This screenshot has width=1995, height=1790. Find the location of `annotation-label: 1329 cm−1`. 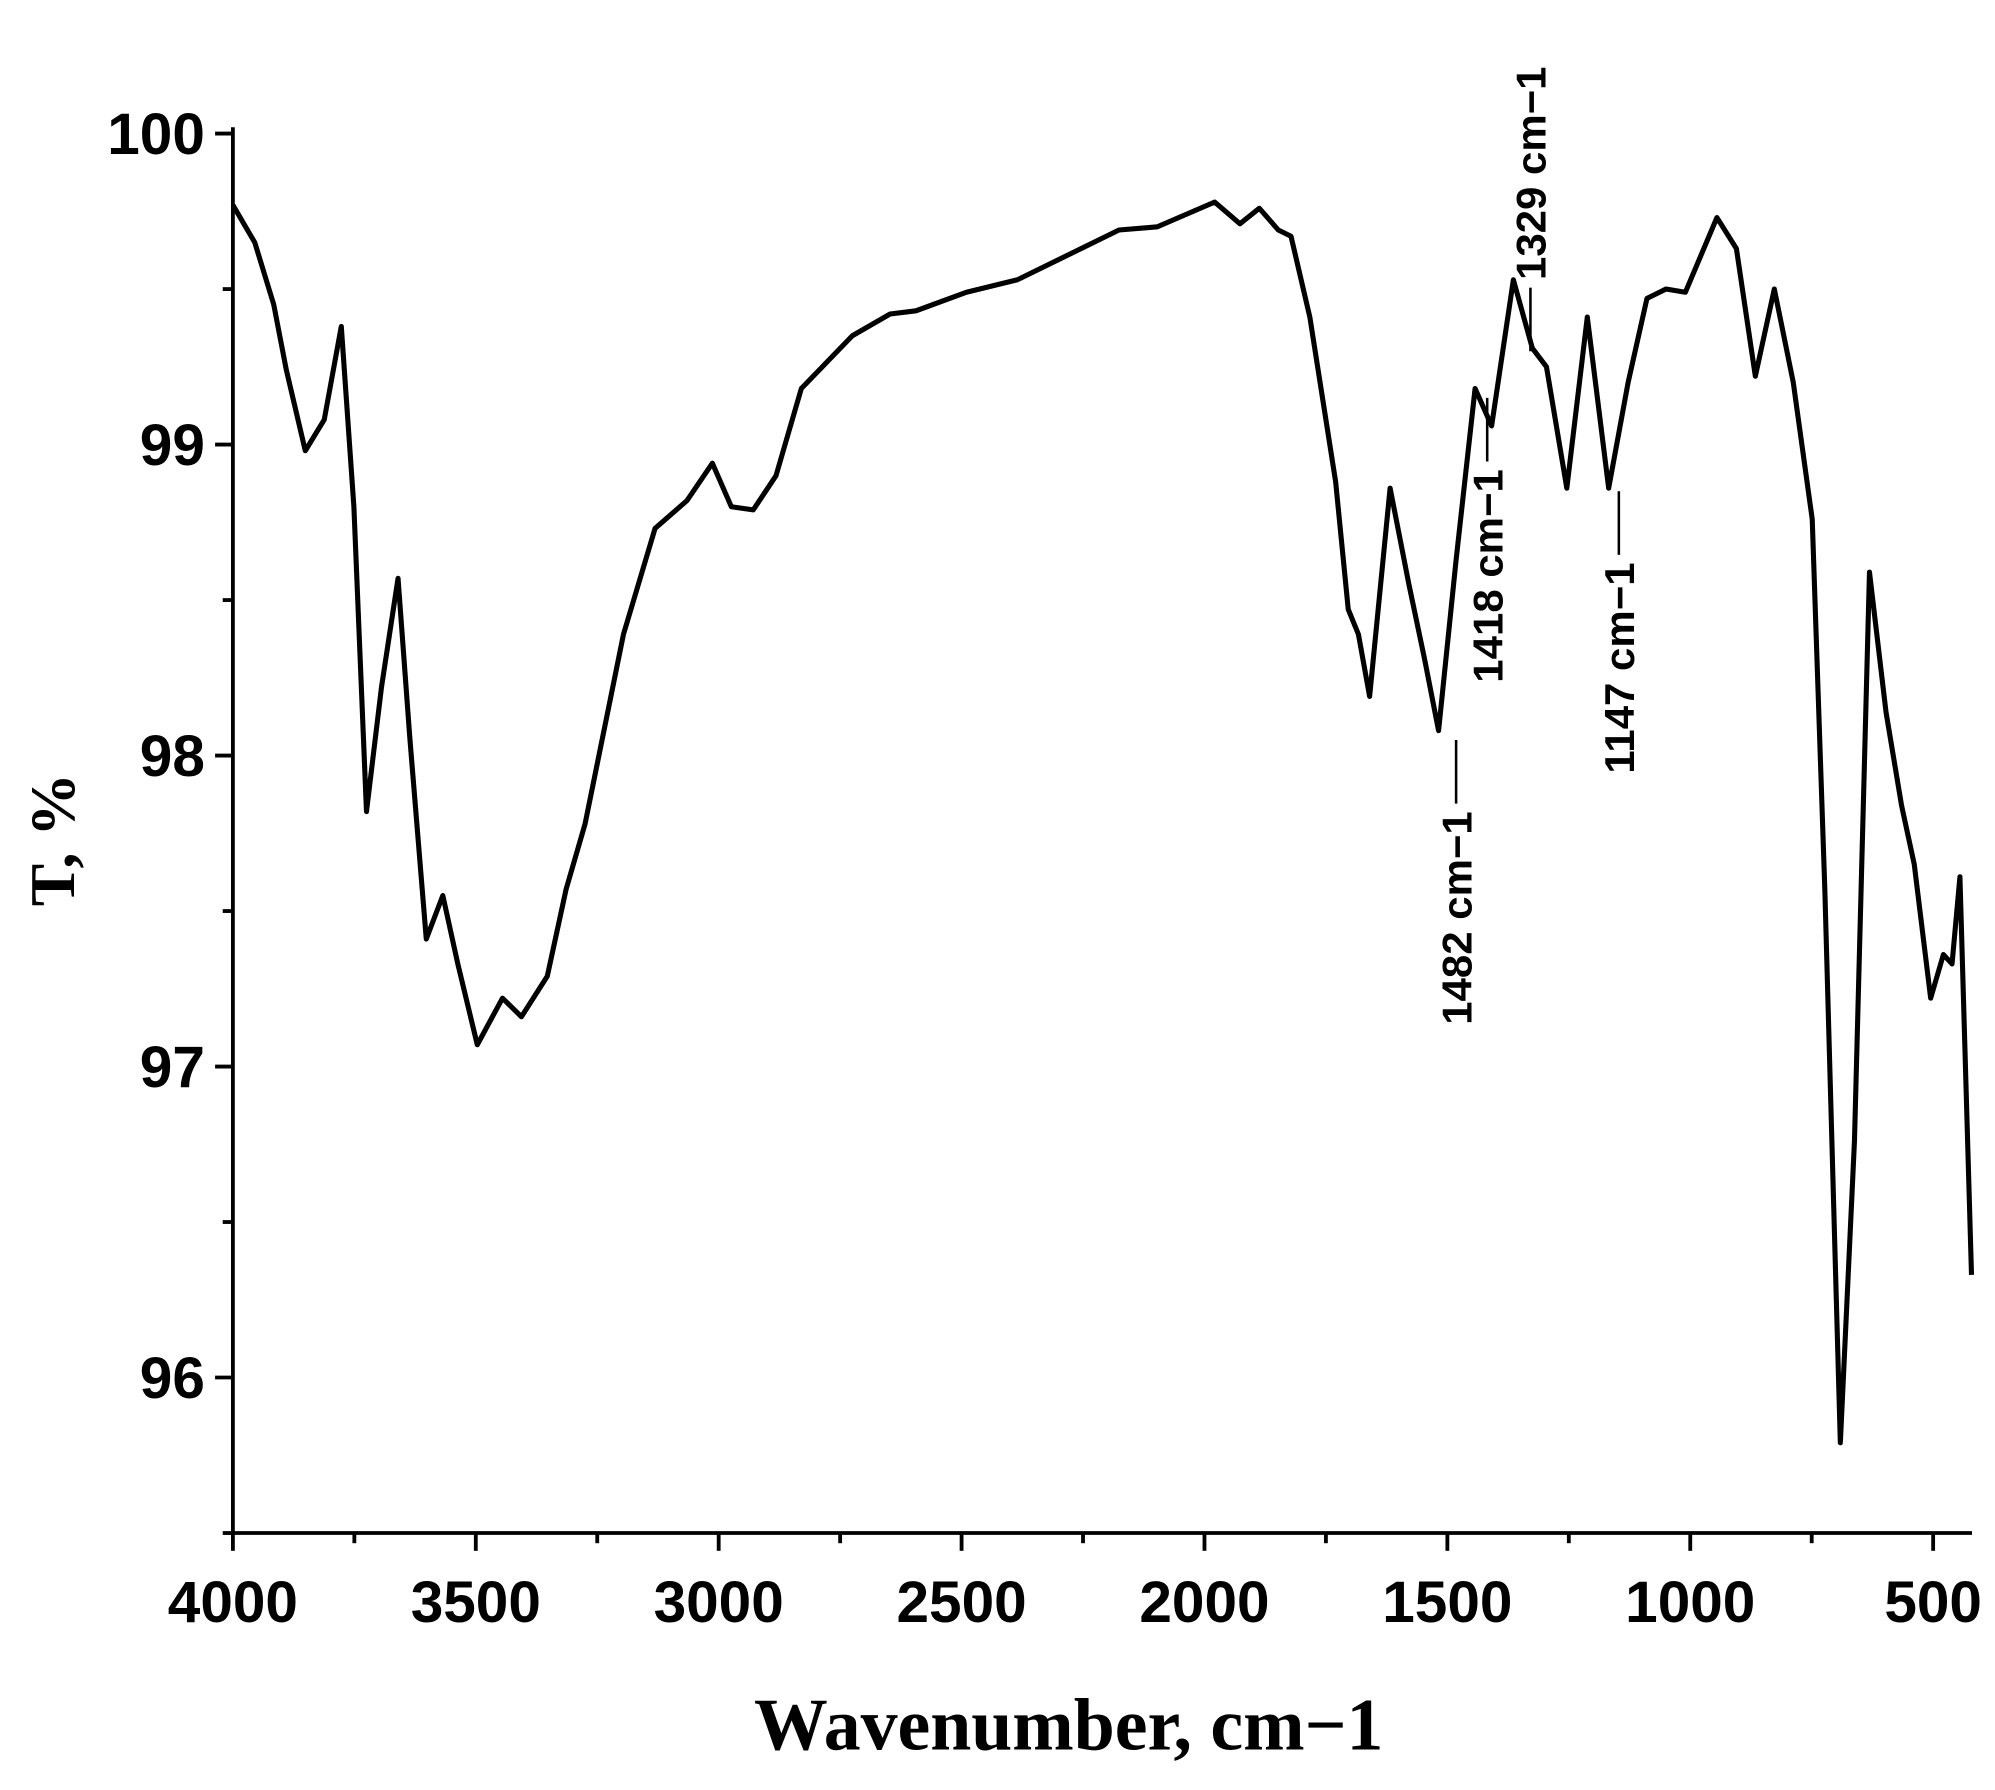

annotation-label: 1329 cm−1 is located at coordinates (1531, 173).